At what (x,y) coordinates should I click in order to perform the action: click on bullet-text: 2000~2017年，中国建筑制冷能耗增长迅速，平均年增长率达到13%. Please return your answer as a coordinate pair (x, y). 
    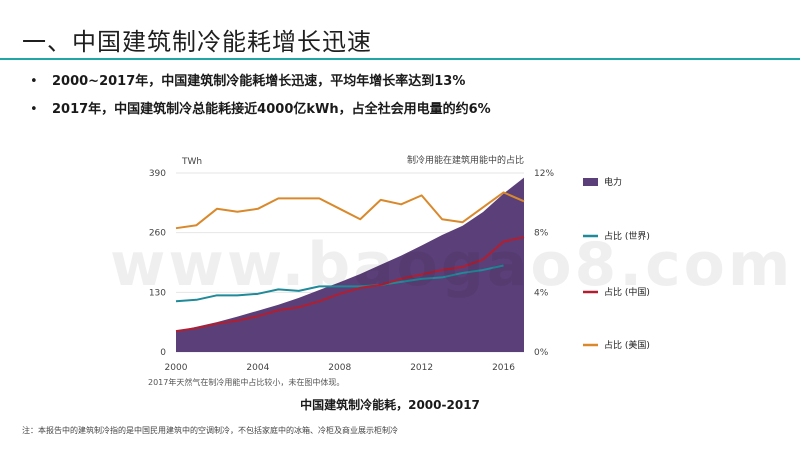
    Looking at the image, I should click on (259, 81).